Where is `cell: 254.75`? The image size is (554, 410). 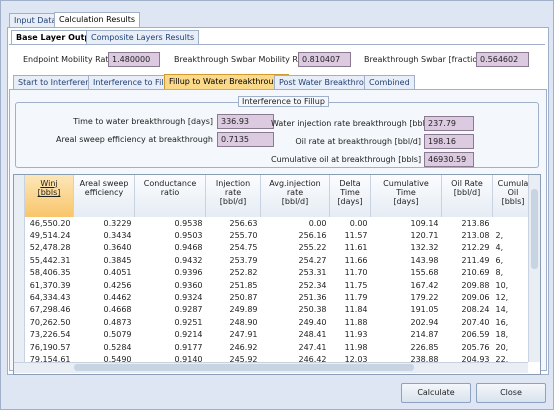
cell: 254.75 is located at coordinates (243, 248).